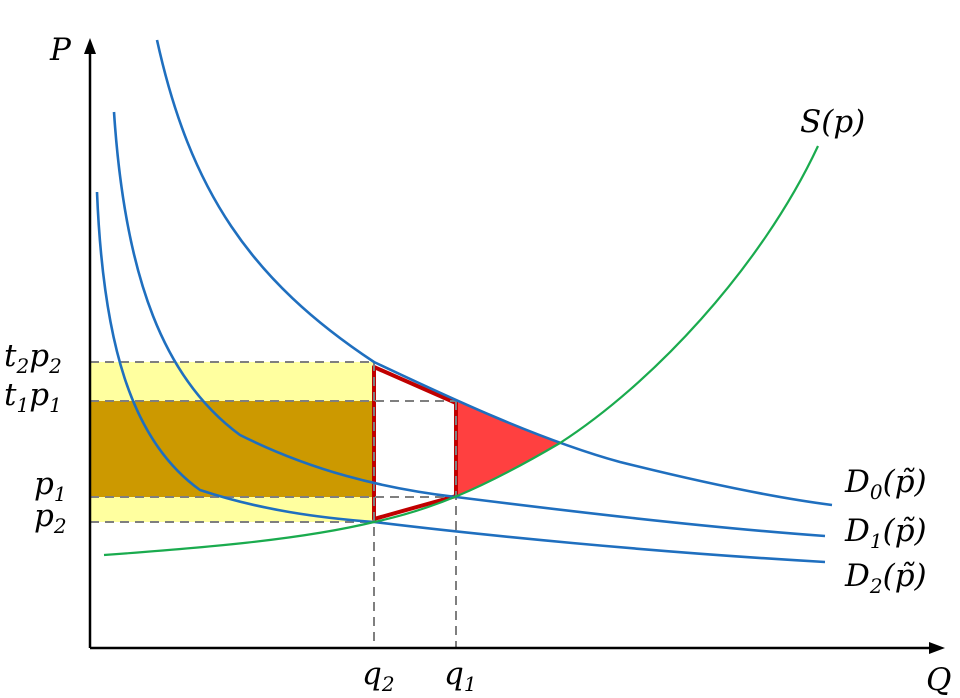 The image size is (960, 698). I want to click on q1-label: q1, so click(460, 676).